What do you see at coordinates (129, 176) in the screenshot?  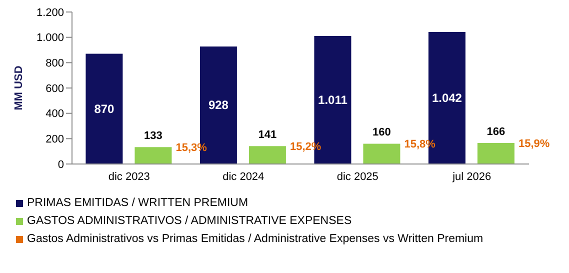 I see `x-tick-label: dic 2023` at bounding box center [129, 176].